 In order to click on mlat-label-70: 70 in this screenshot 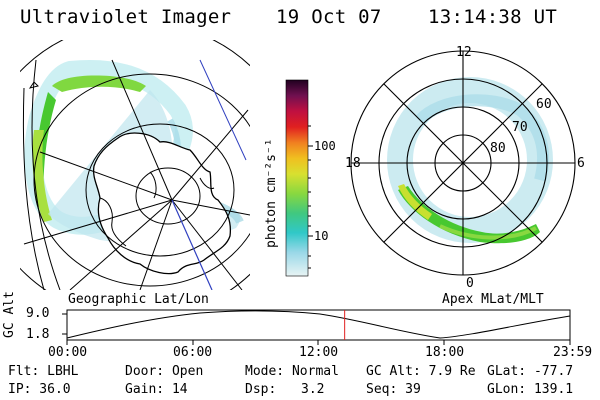, I will do `click(520, 127)`.